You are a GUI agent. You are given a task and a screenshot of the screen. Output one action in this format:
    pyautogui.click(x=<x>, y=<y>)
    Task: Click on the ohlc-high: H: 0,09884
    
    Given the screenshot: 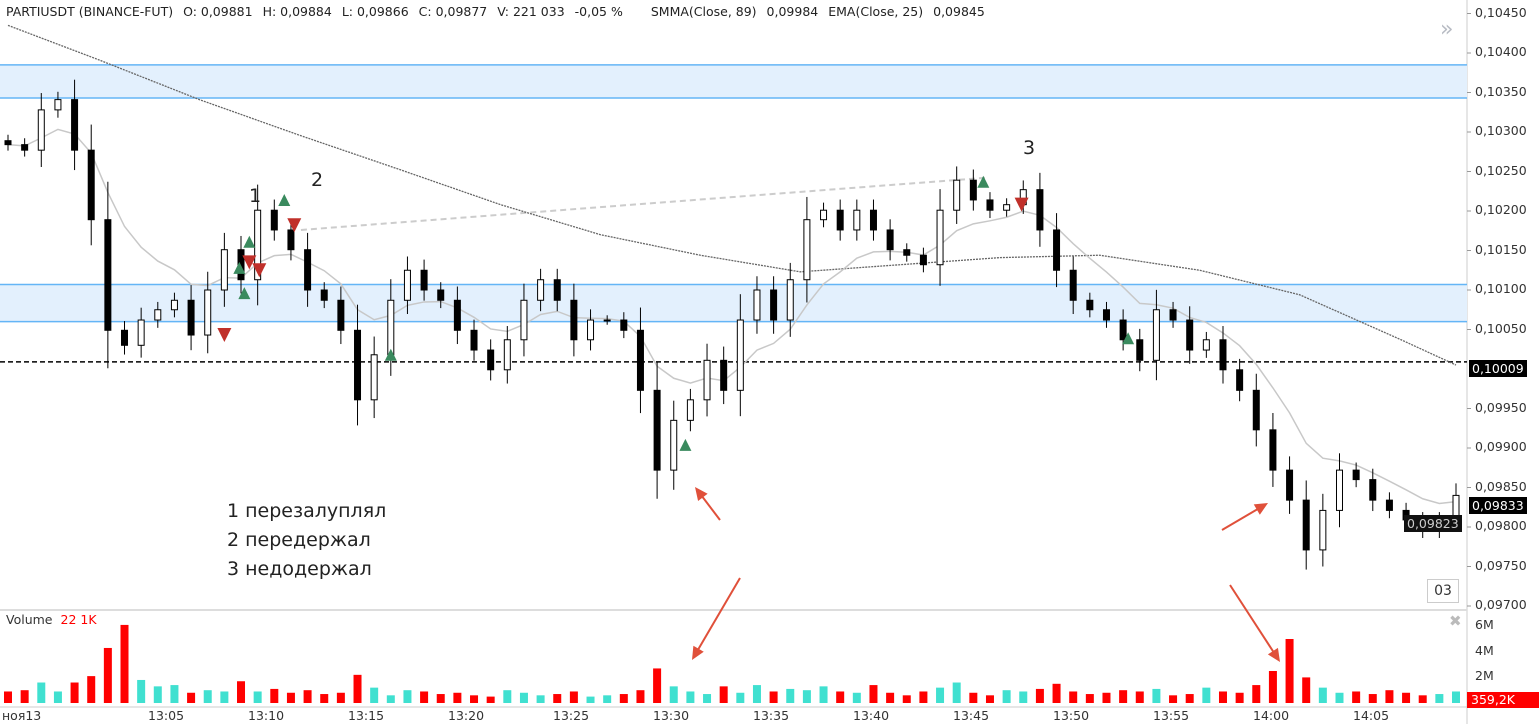 What is the action you would take?
    pyautogui.click(x=297, y=11)
    